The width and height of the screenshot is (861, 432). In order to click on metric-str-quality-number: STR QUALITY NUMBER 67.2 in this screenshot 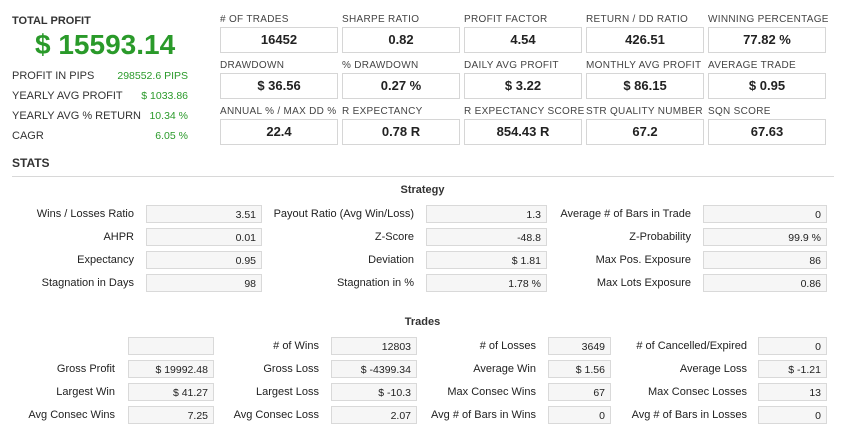, I will do `click(645, 125)`.